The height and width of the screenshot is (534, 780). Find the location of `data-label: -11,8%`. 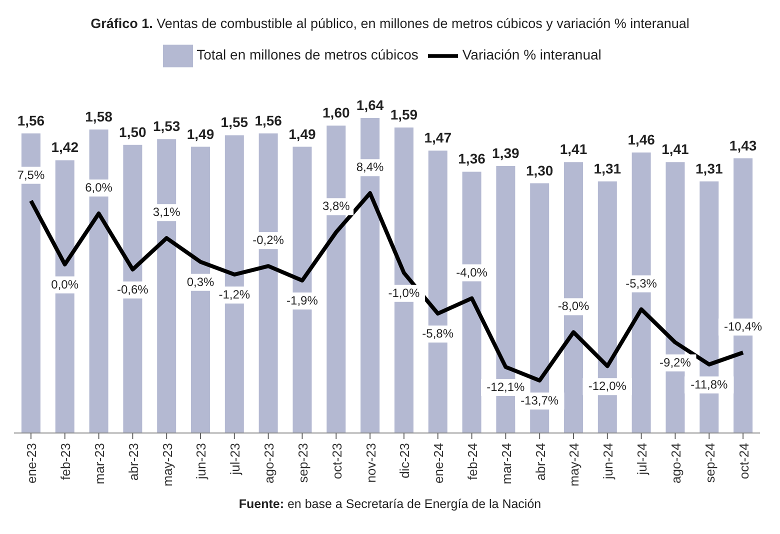

data-label: -11,8% is located at coordinates (709, 384).